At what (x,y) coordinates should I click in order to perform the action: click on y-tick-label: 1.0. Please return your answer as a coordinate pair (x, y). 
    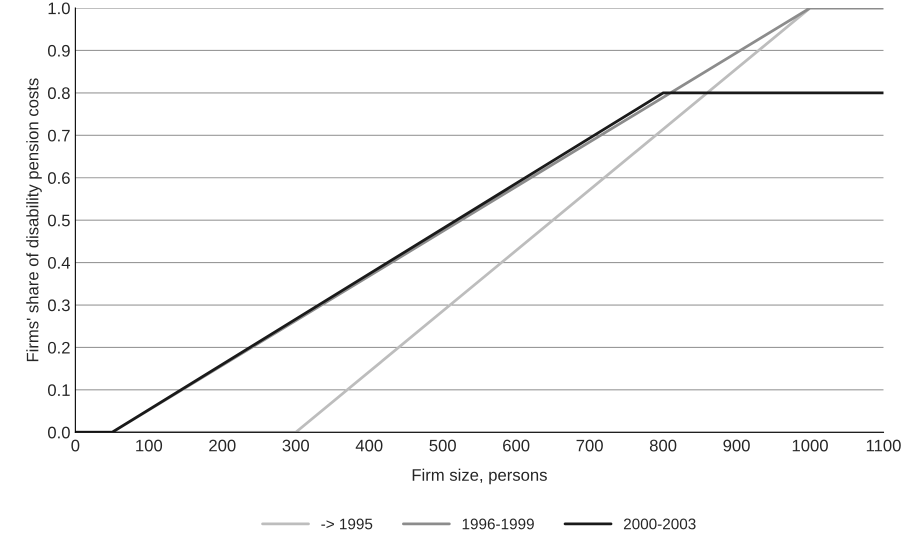
    Looking at the image, I should click on (59, 8).